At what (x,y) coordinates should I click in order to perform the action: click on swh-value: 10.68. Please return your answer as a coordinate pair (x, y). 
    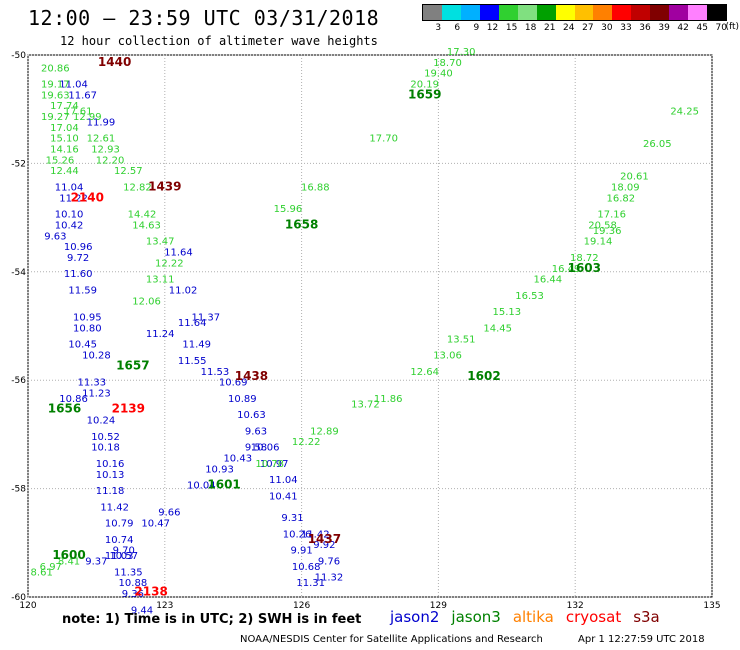
    Looking at the image, I should click on (306, 567).